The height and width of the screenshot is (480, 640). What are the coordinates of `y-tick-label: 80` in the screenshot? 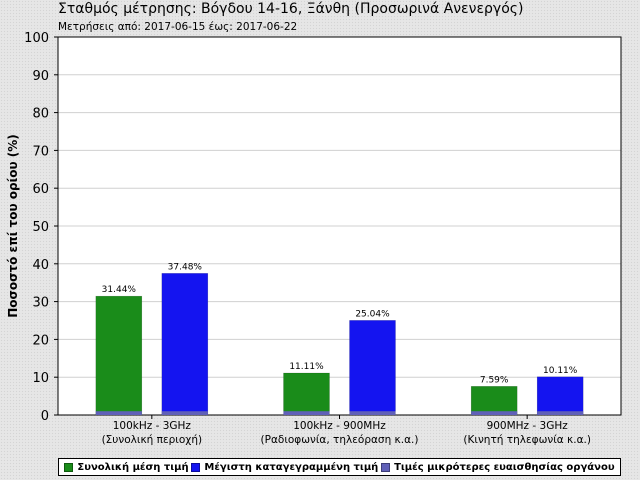 It's located at (40, 114).